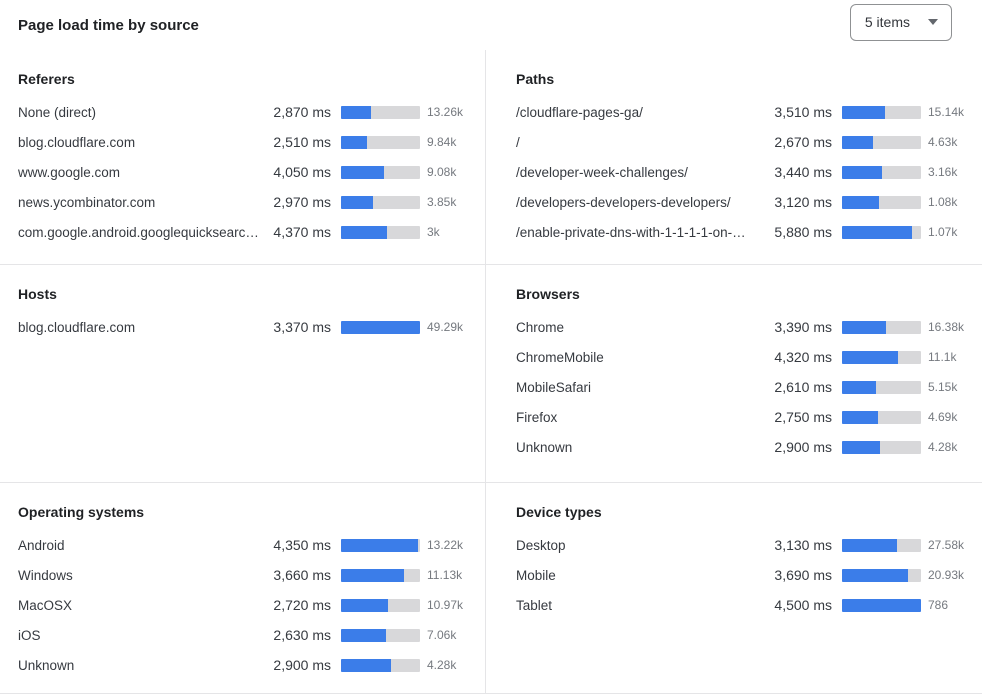 This screenshot has height=694, width=982. What do you see at coordinates (69, 172) in the screenshot?
I see `row-label: www.google.com` at bounding box center [69, 172].